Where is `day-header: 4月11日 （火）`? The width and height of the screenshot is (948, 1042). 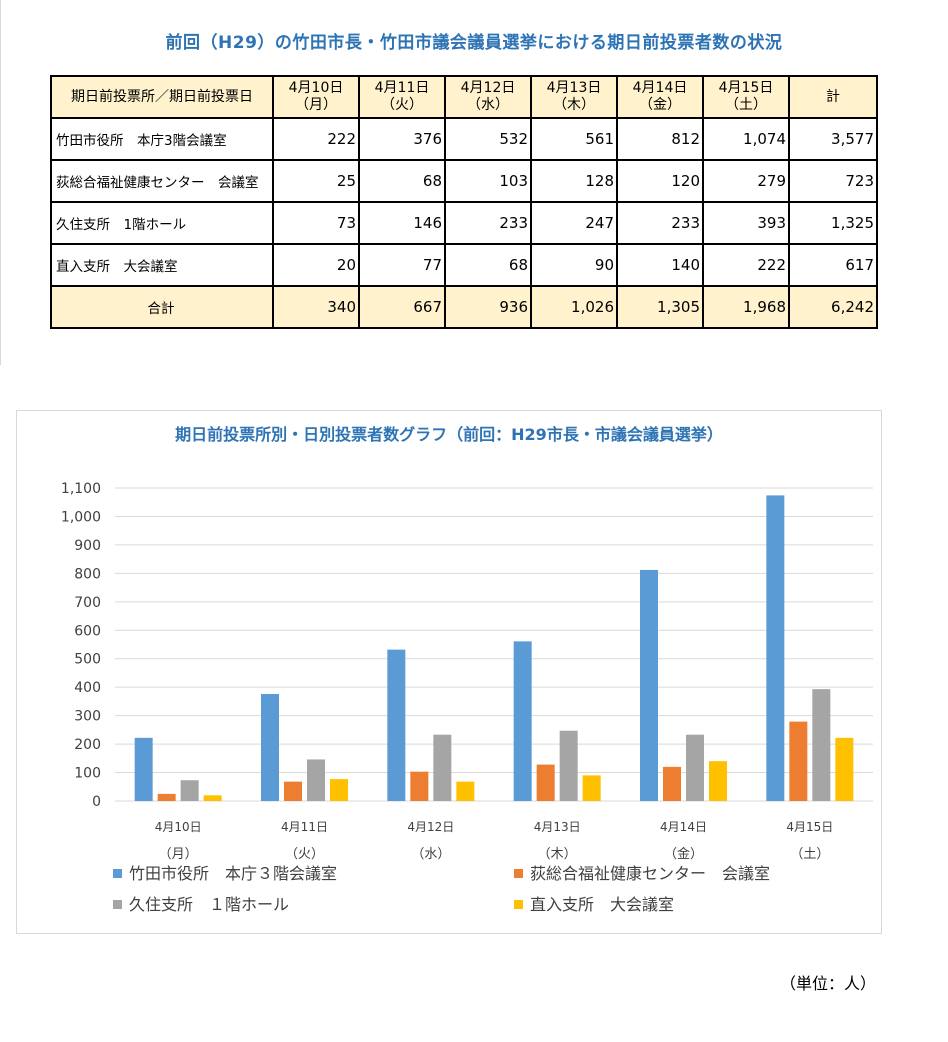
day-header: 4月11日 （火） is located at coordinates (402, 97).